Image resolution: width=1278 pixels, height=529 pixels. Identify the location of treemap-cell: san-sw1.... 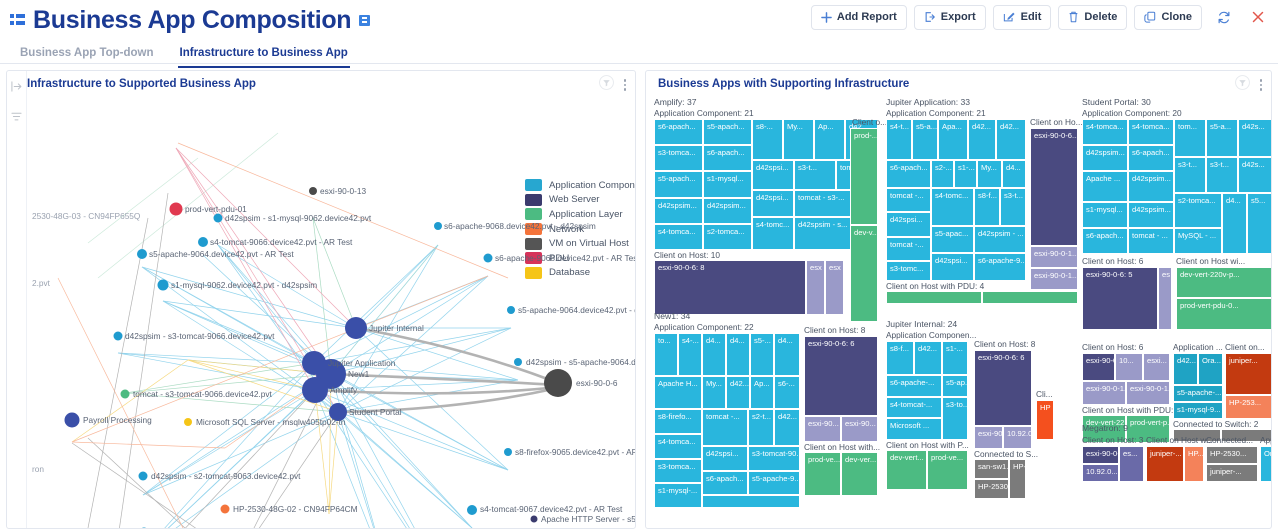
(991, 469).